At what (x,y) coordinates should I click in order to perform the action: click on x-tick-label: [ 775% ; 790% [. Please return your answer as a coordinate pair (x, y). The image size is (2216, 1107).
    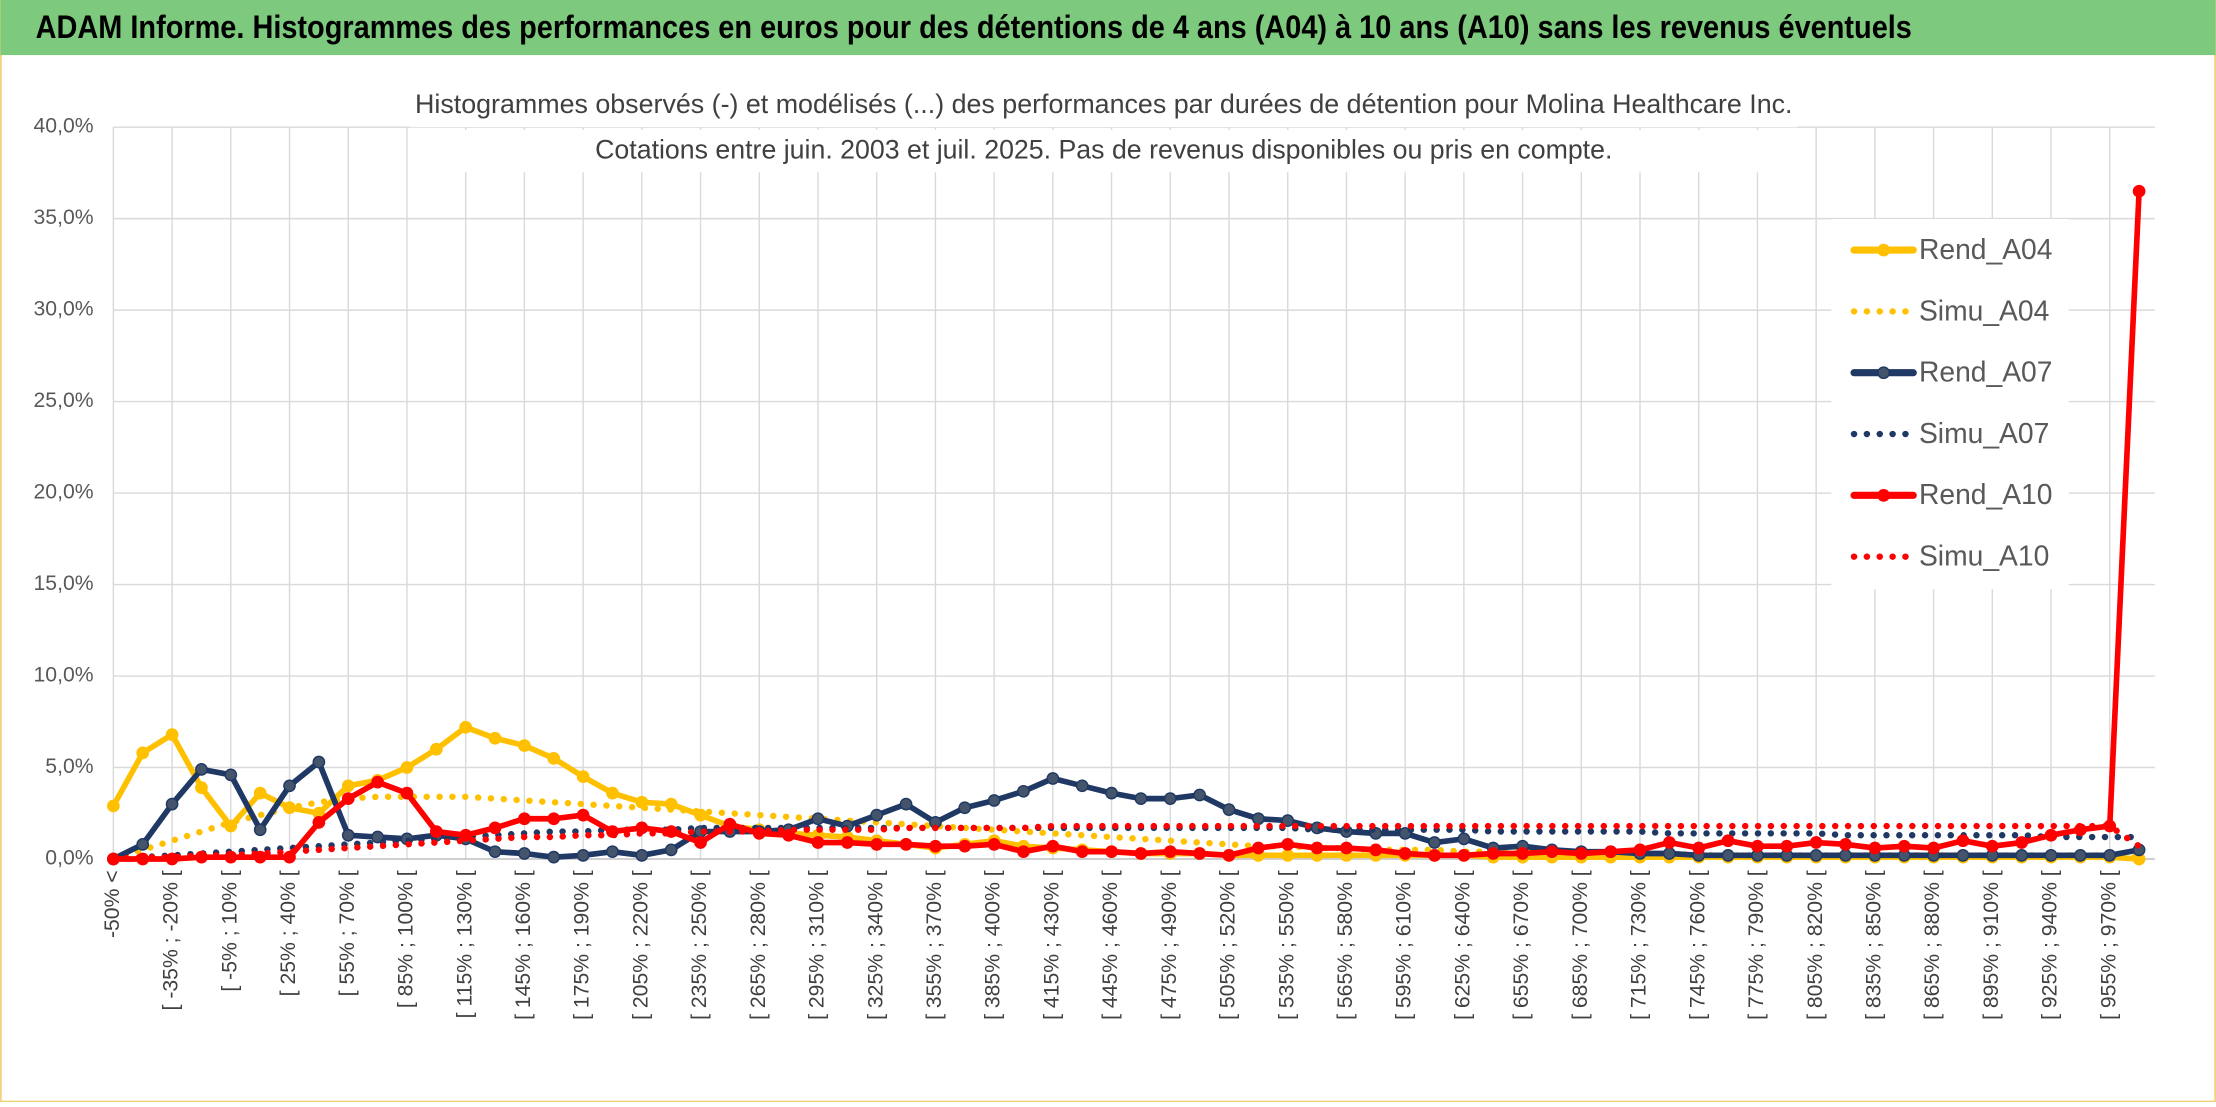
    Looking at the image, I should click on (1756, 945).